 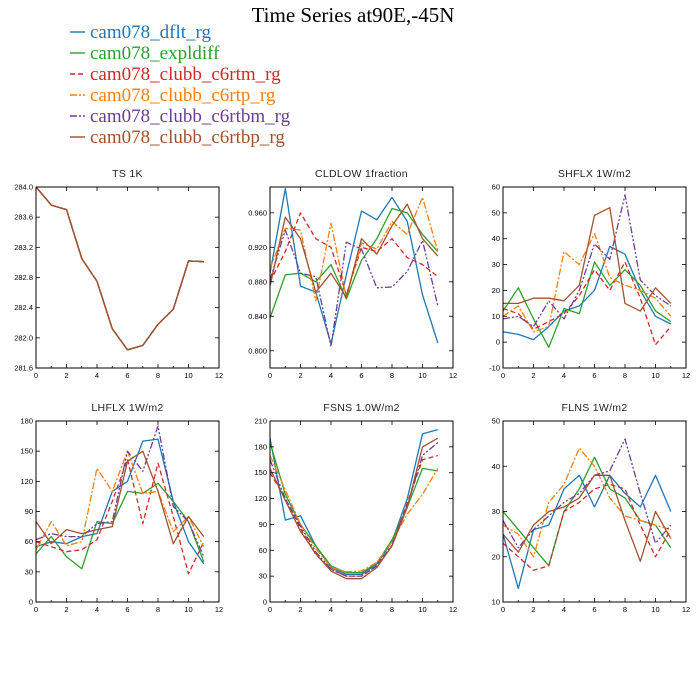 I want to click on panel-title: SHFLX 1W/m2, so click(x=594, y=174).